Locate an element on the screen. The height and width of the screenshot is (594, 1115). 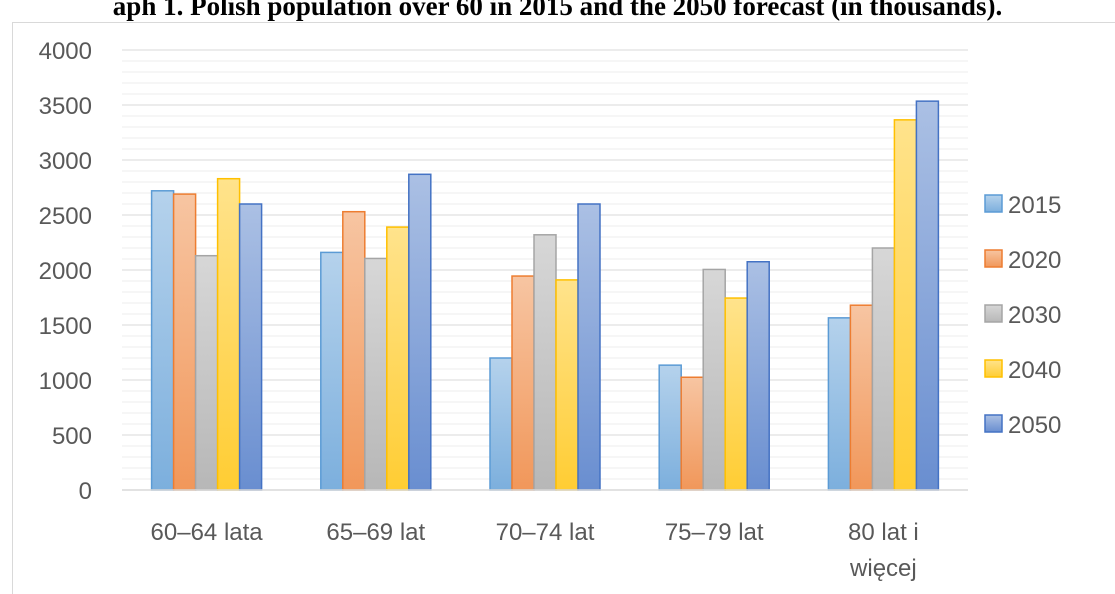
y-tick-label: 1500 is located at coordinates (65, 326).